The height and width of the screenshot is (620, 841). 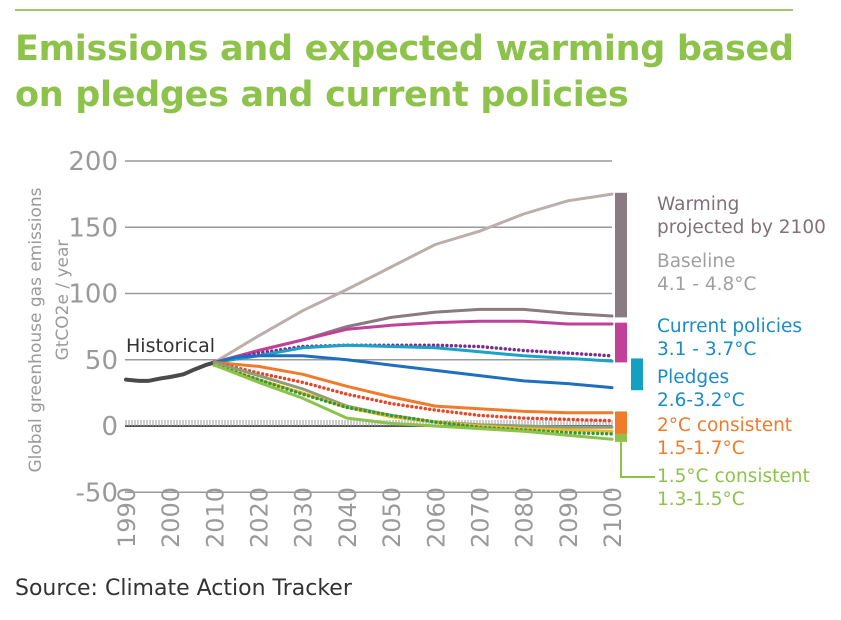 I want to click on x-tick-label: 2040, so click(x=348, y=517).